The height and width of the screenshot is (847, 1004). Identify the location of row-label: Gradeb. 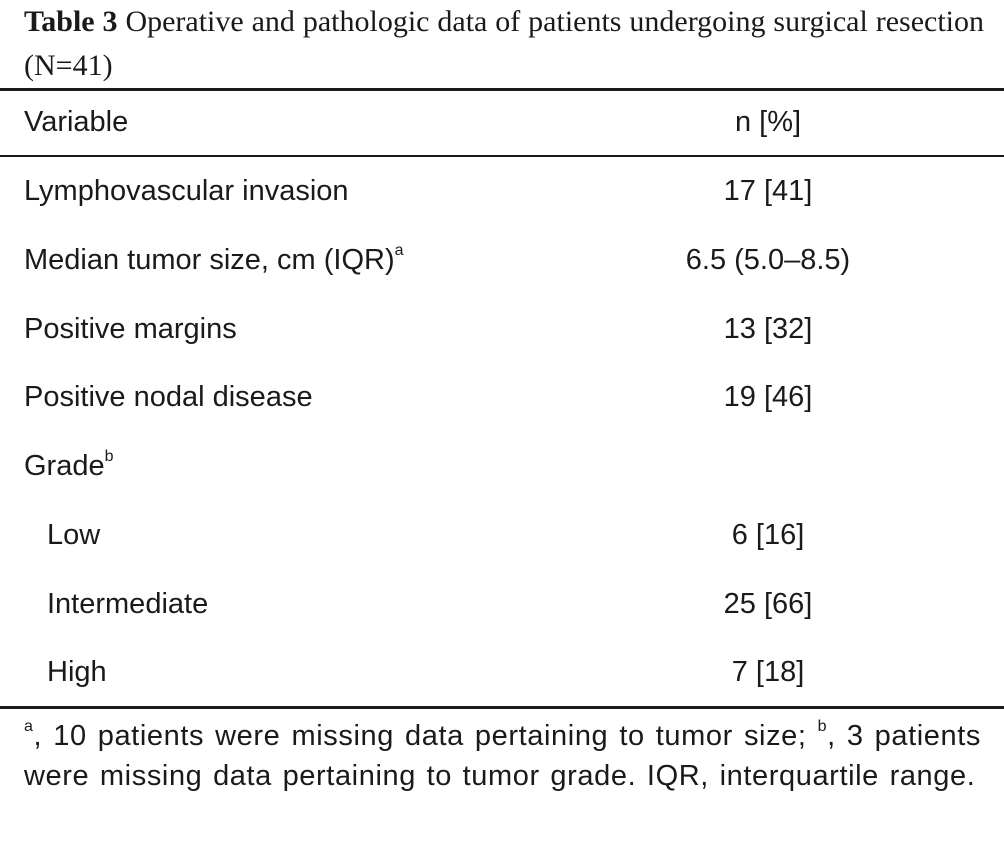
(69, 465).